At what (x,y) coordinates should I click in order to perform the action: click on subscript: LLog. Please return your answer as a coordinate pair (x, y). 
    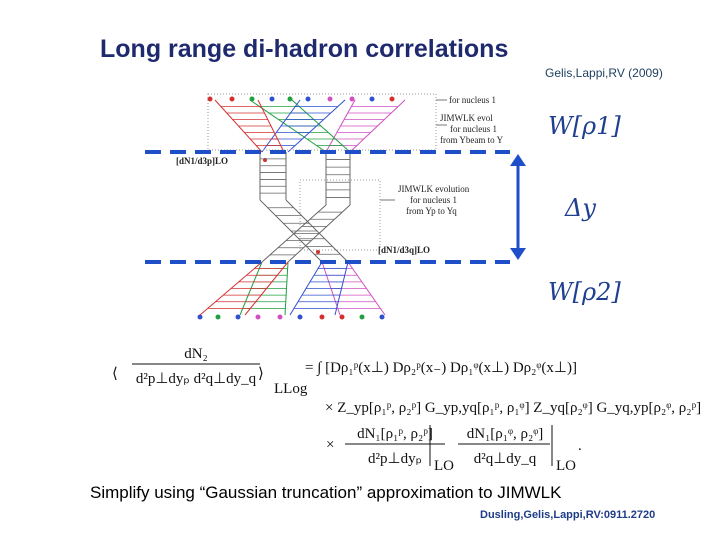
    Looking at the image, I should click on (291, 389).